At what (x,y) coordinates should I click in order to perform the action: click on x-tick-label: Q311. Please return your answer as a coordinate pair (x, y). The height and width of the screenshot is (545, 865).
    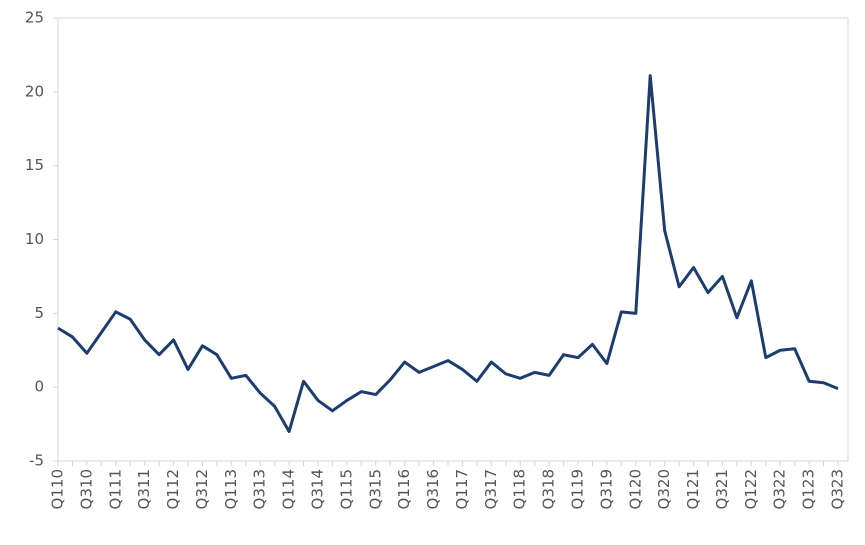
    Looking at the image, I should click on (144, 489).